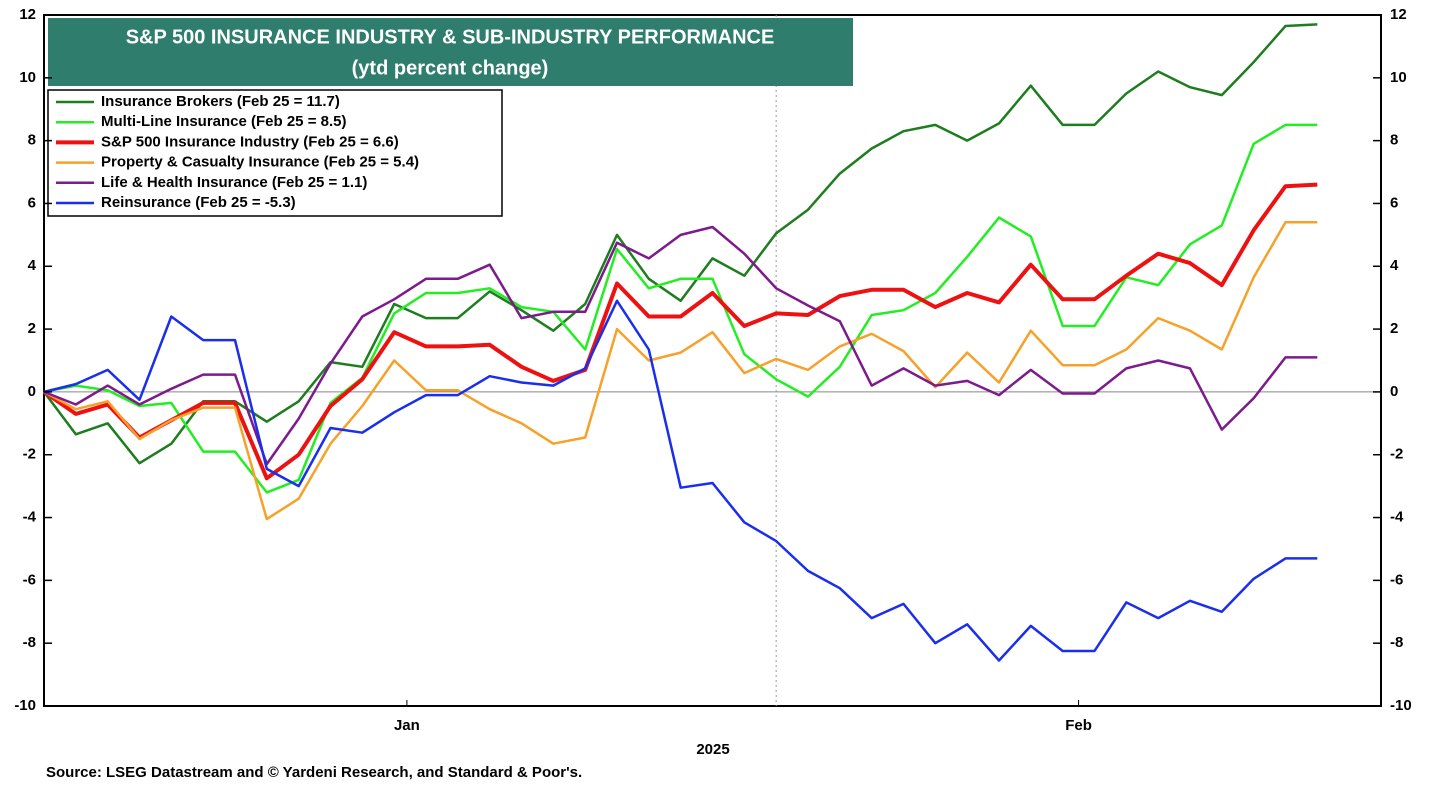  What do you see at coordinates (407, 725) in the screenshot?
I see `x-tick-label: Jan` at bounding box center [407, 725].